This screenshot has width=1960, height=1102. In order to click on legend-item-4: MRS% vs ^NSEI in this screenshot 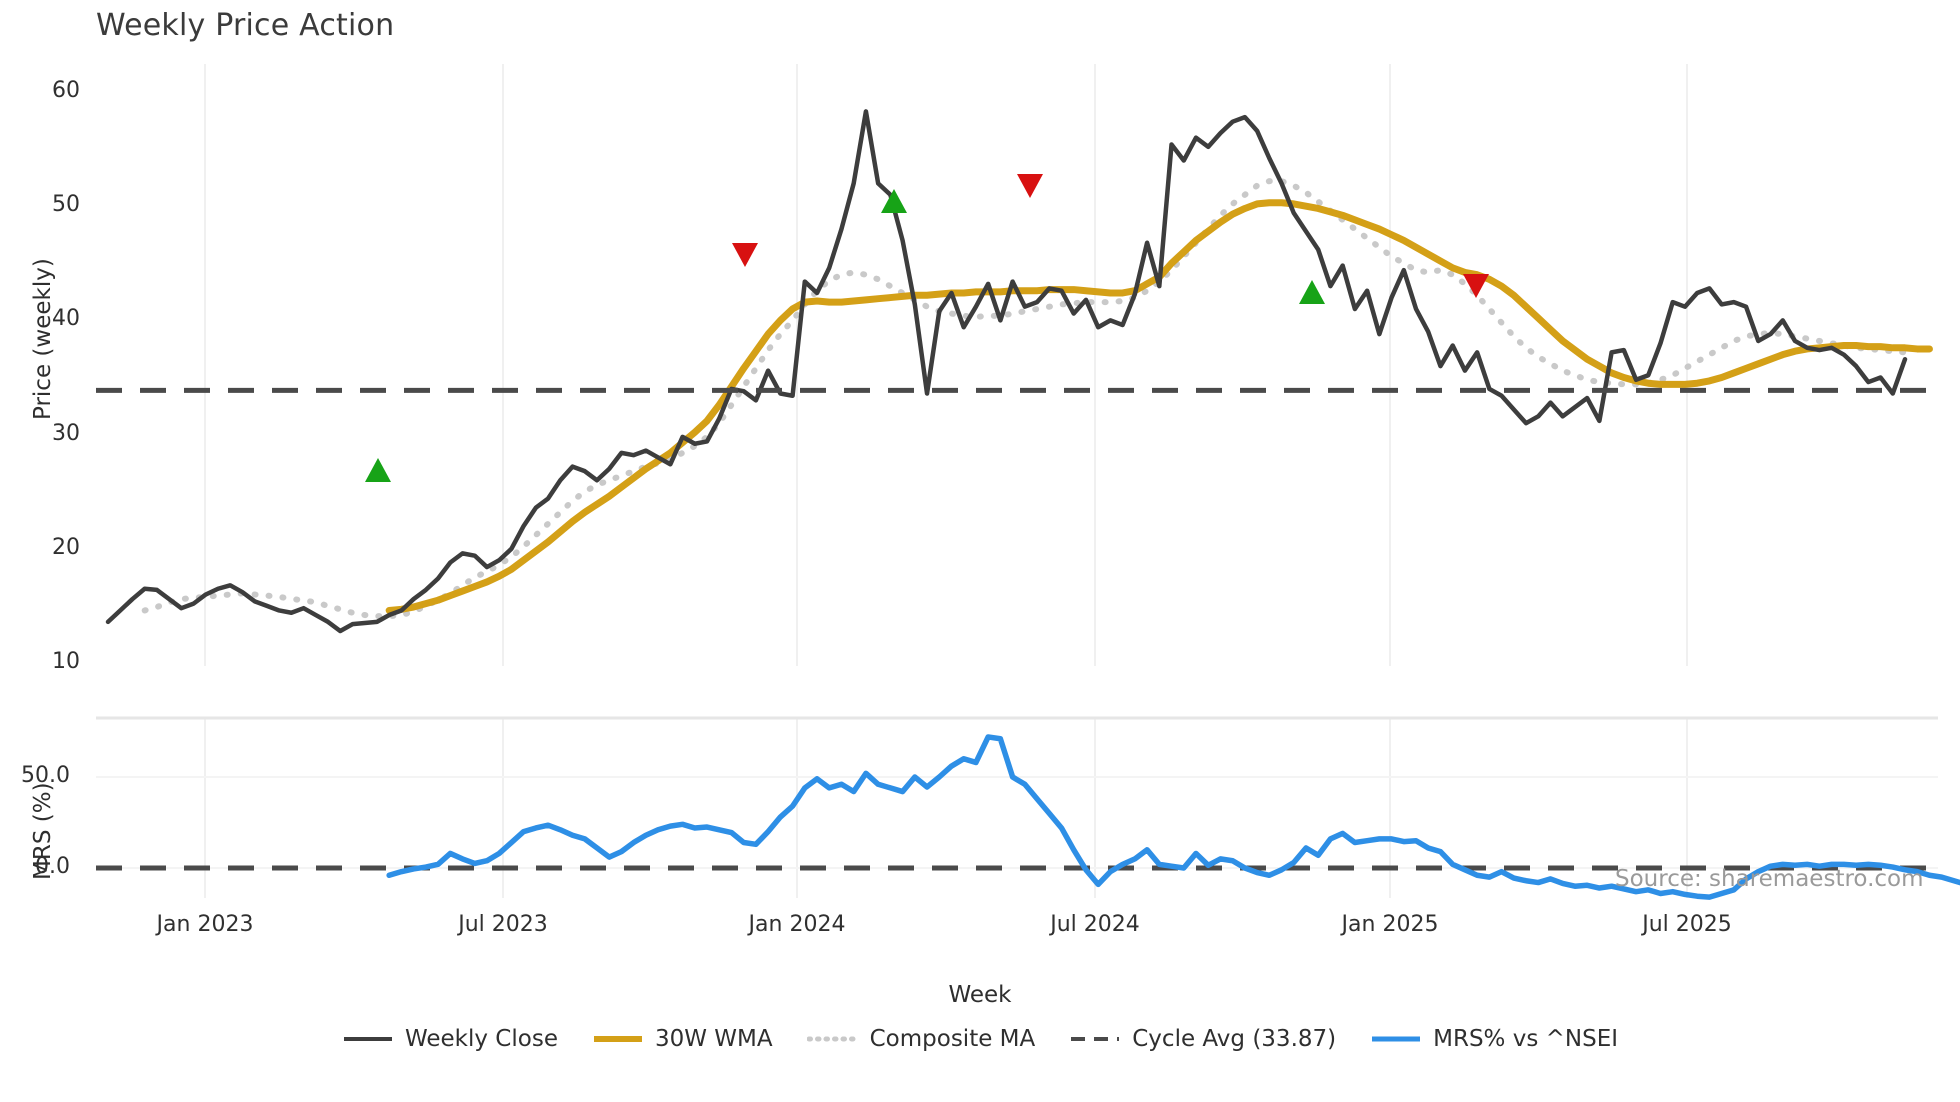, I will do `click(1494, 1039)`.